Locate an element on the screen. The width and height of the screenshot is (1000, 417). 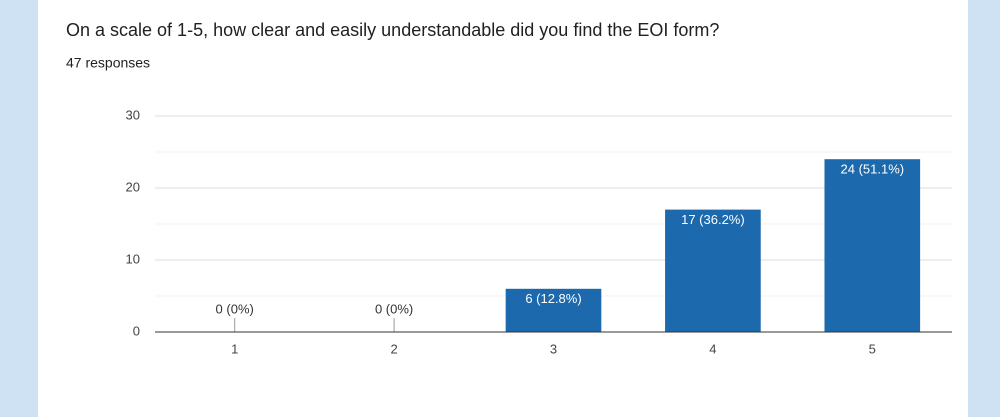
x-tick-label: 5 is located at coordinates (872, 348).